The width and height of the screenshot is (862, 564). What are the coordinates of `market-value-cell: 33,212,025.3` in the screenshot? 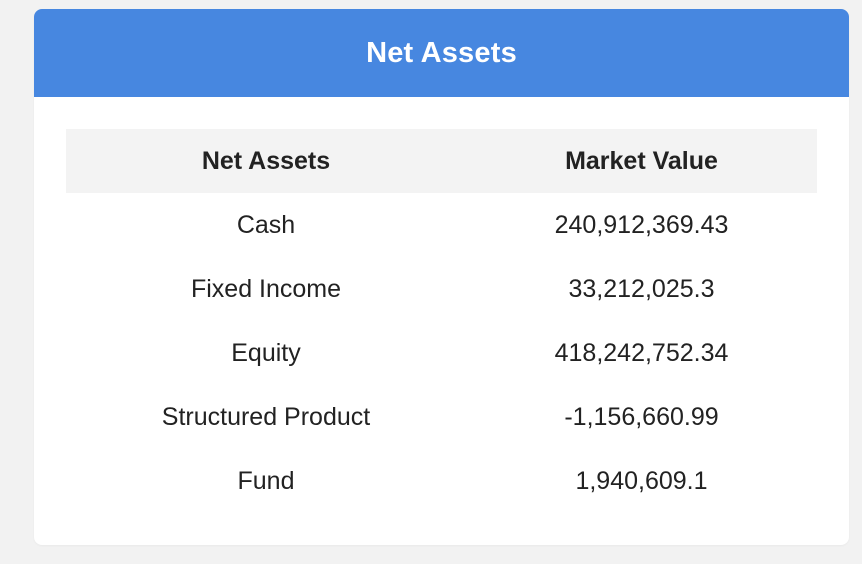 It's located at (641, 288).